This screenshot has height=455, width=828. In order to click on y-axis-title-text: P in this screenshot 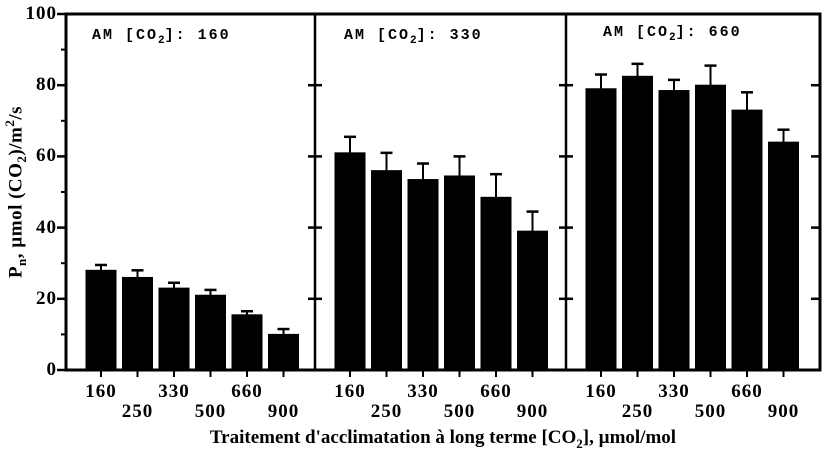, I will do `click(16, 272)`.